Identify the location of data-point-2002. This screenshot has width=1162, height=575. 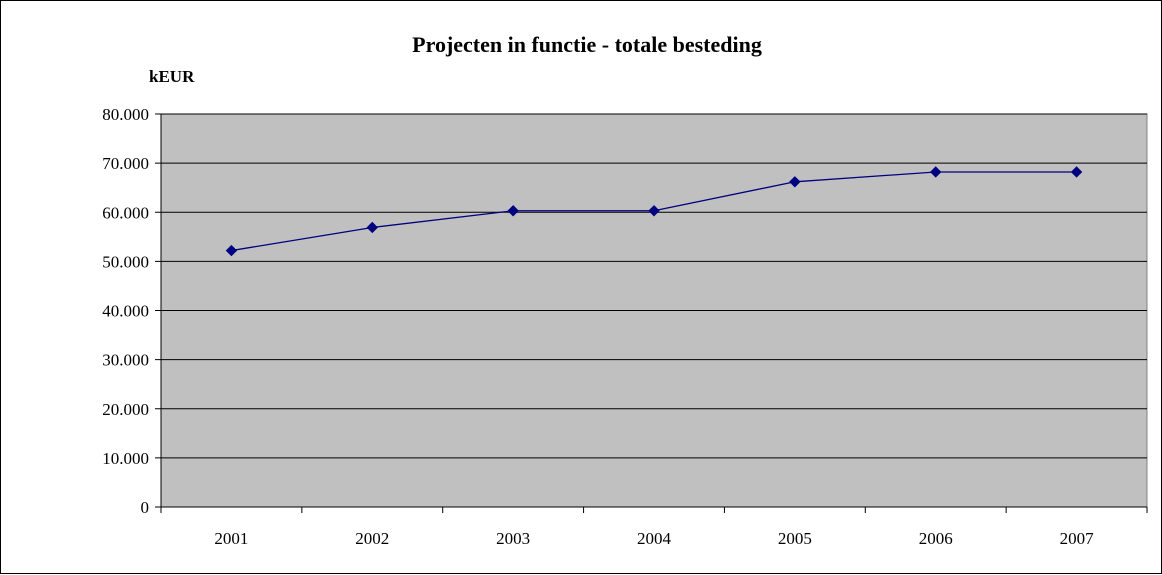
(372, 227).